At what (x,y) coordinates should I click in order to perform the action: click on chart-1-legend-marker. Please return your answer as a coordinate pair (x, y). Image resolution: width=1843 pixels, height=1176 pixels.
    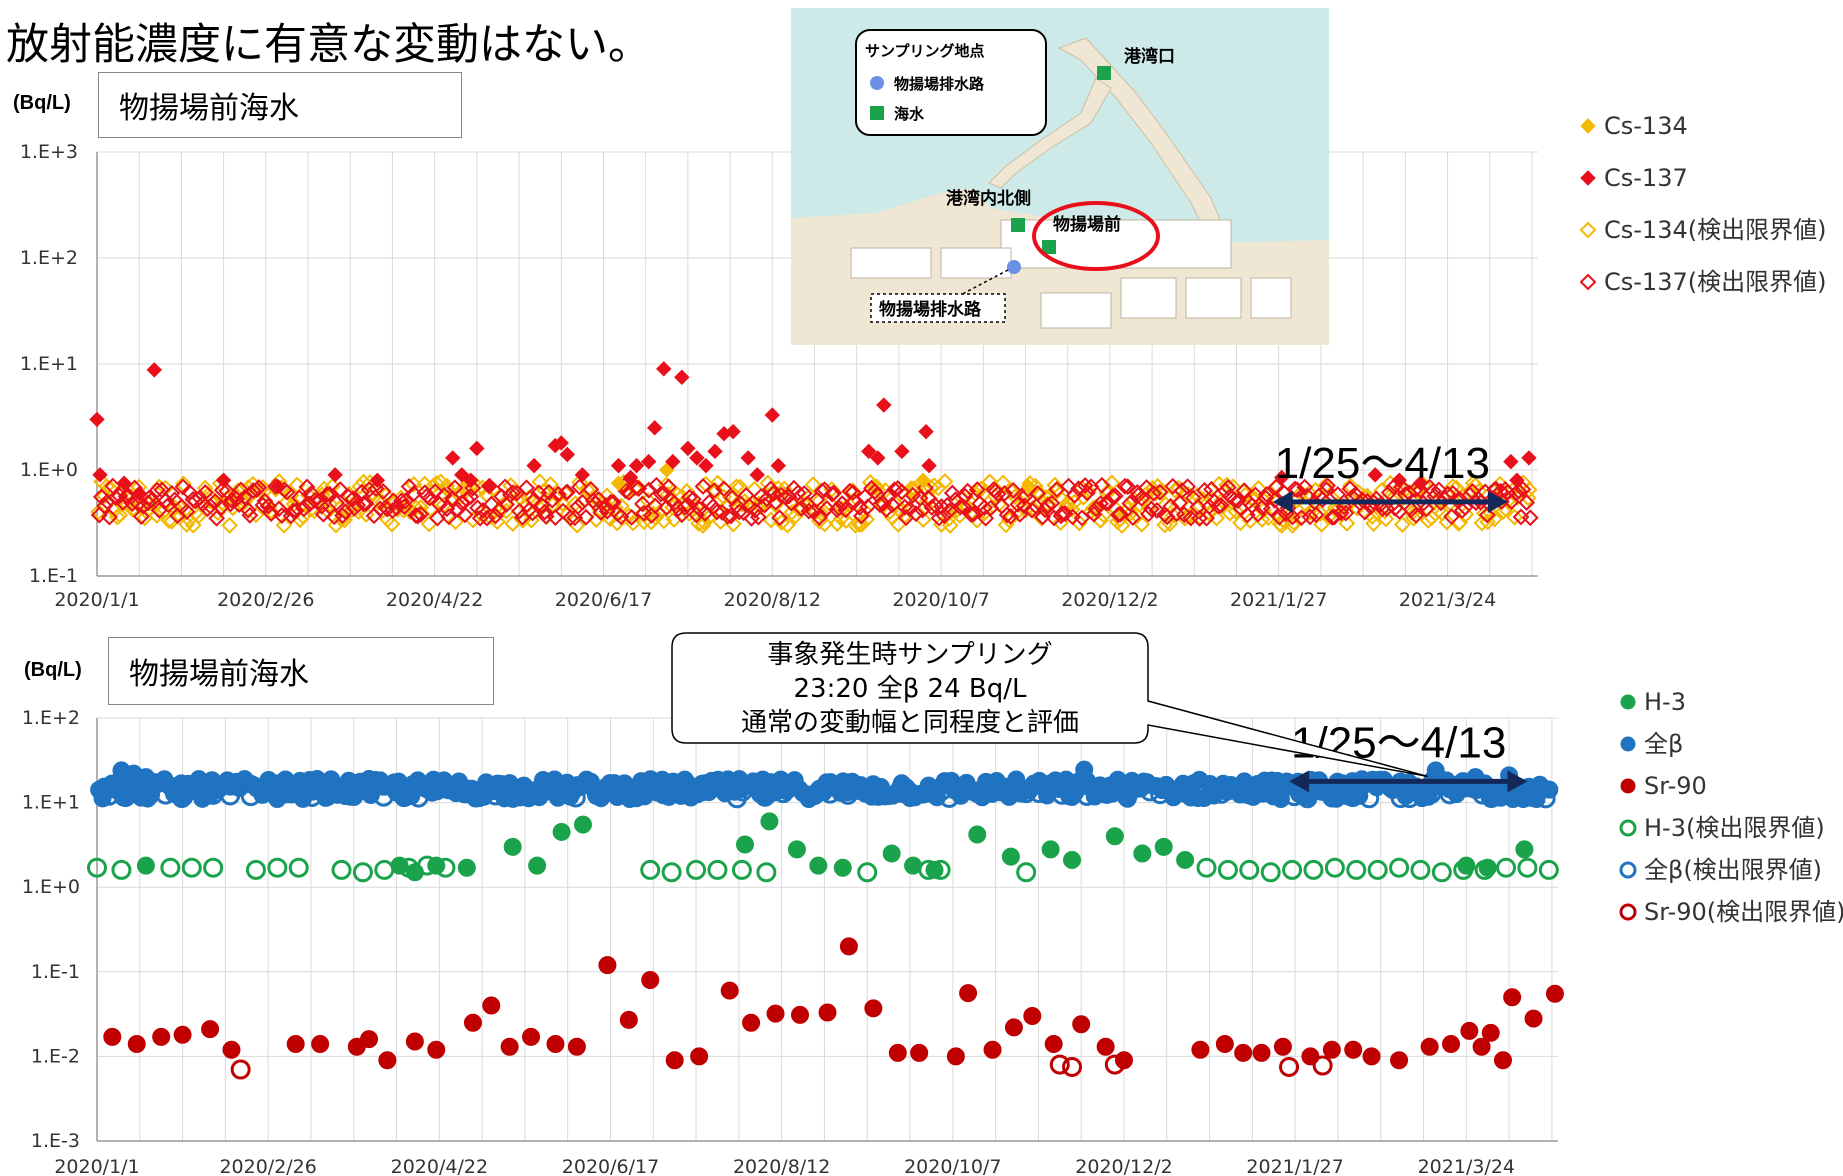
    Looking at the image, I should click on (1588, 230).